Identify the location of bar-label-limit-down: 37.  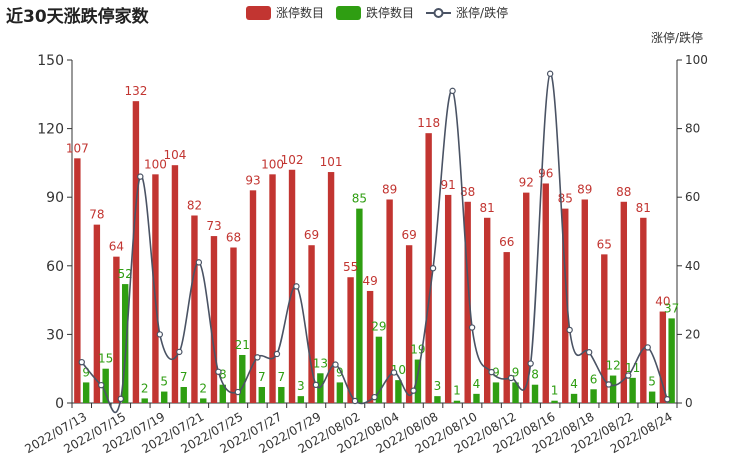
(671, 308).